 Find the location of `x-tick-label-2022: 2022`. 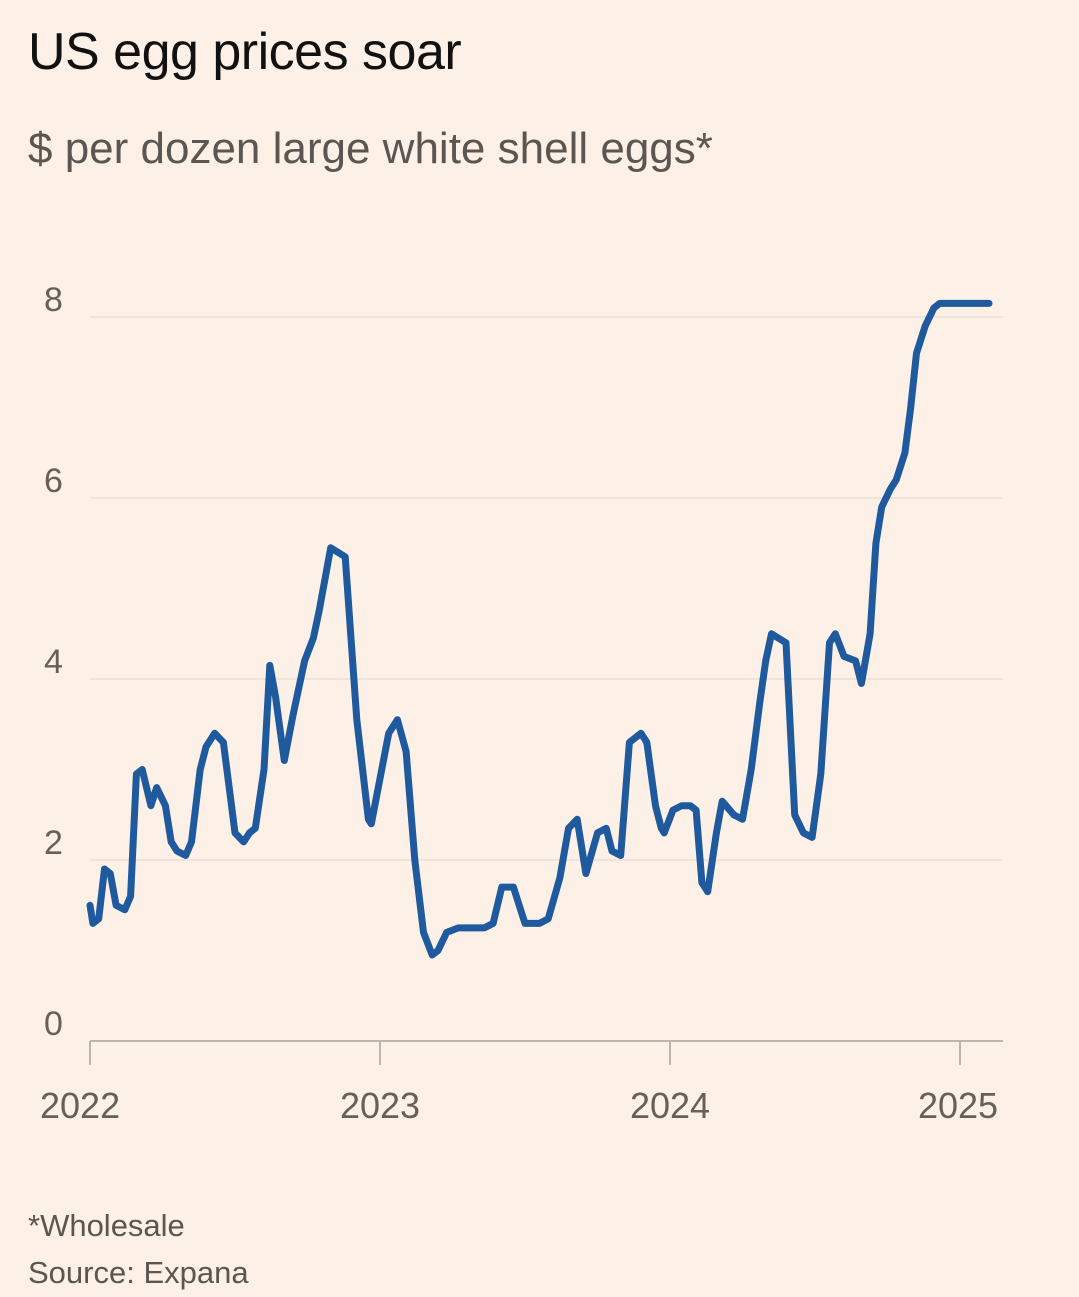

x-tick-label-2022: 2022 is located at coordinates (80, 1105).